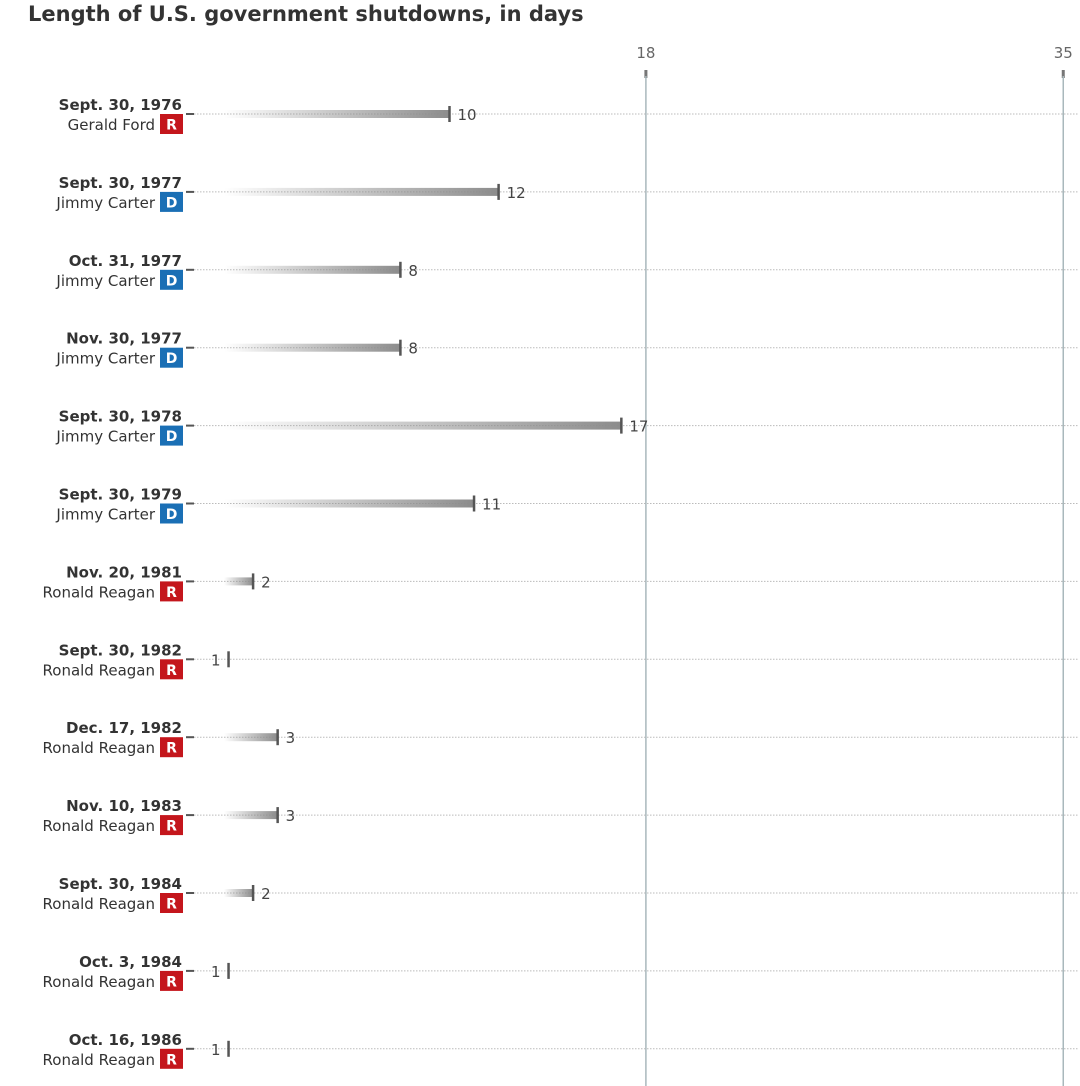  Describe the element at coordinates (645, 53) in the screenshot. I see `x-tick-label-18: 18` at that location.